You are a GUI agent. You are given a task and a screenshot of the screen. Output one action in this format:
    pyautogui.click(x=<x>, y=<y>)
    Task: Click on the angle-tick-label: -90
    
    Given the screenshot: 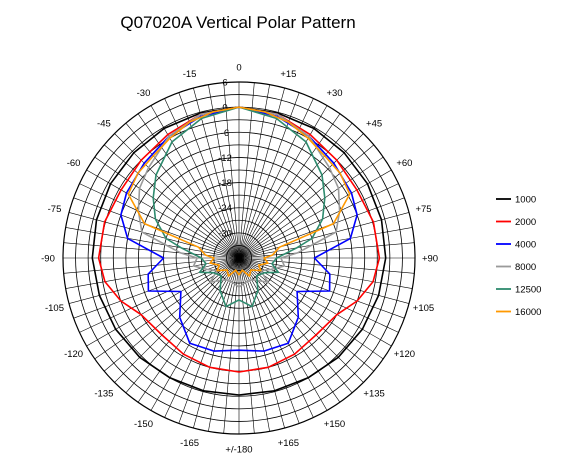 What is the action you would take?
    pyautogui.click(x=48, y=259)
    